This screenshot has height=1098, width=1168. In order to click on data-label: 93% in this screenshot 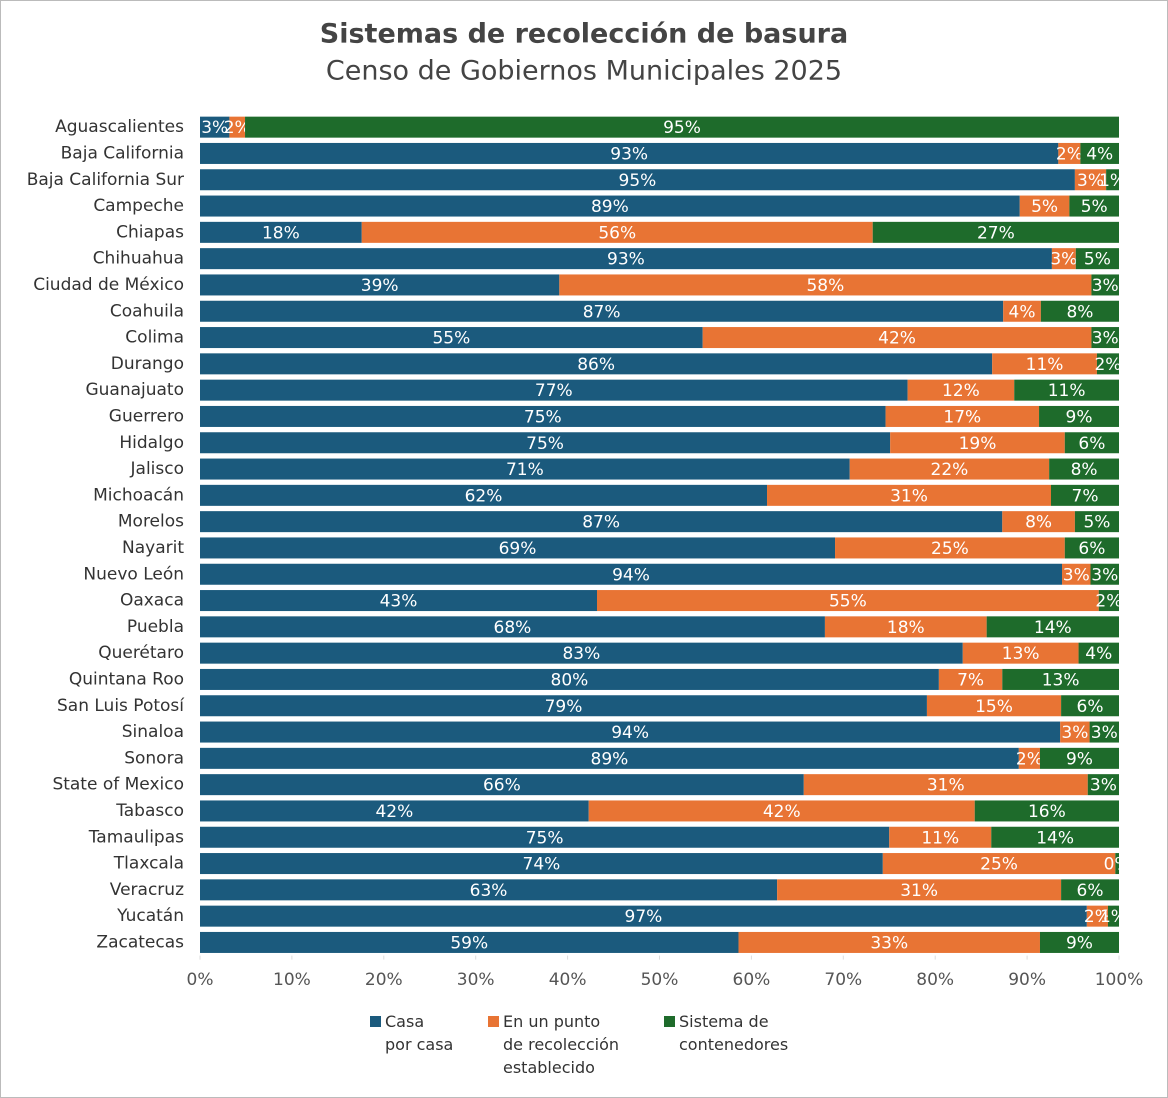, I will do `click(626, 260)`.